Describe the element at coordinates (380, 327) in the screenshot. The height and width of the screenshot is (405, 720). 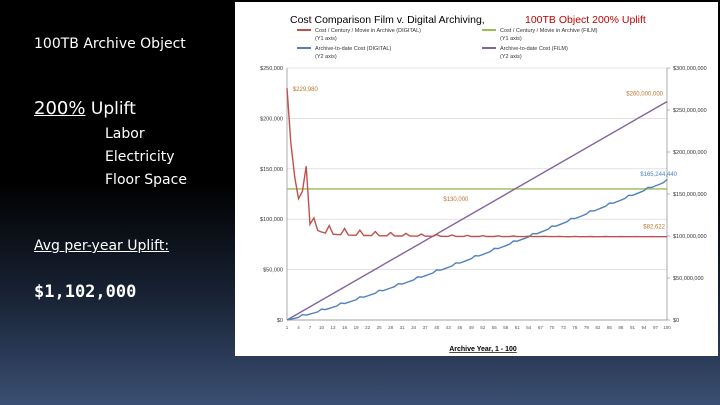
I see `x-tick-label: 25` at that location.